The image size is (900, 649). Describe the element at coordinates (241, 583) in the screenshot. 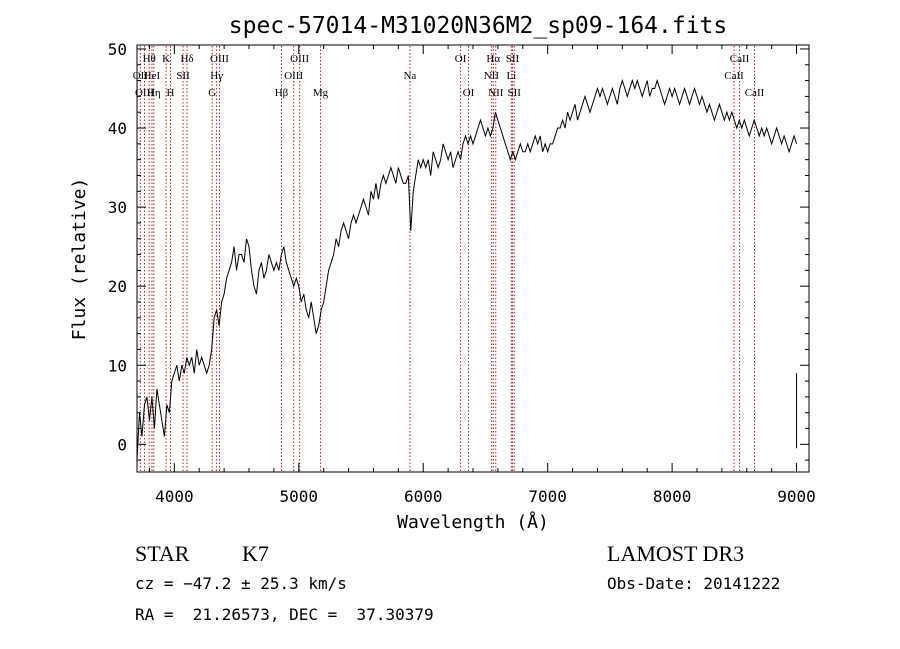

I see `redshift-info: cz = −47.2 ± 25.3 km/s` at that location.